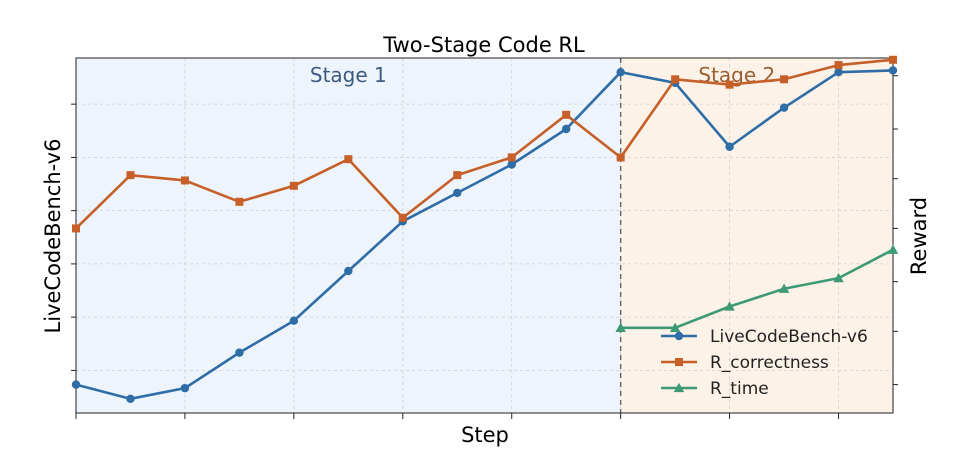 Image resolution: width=960 pixels, height=472 pixels. What do you see at coordinates (348, 75) in the screenshot?
I see `stage-label-1: Stage 1` at bounding box center [348, 75].